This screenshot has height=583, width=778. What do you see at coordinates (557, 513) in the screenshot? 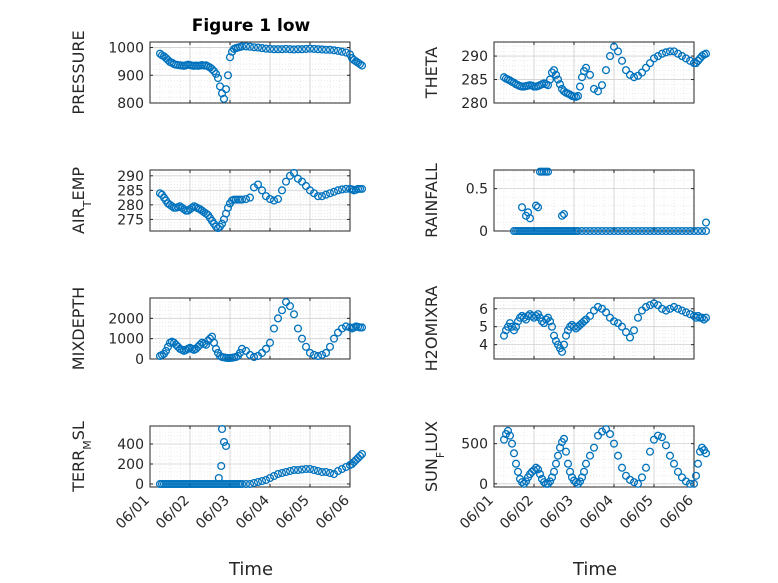
I see `x-tick-label: 06/03` at bounding box center [557, 513].